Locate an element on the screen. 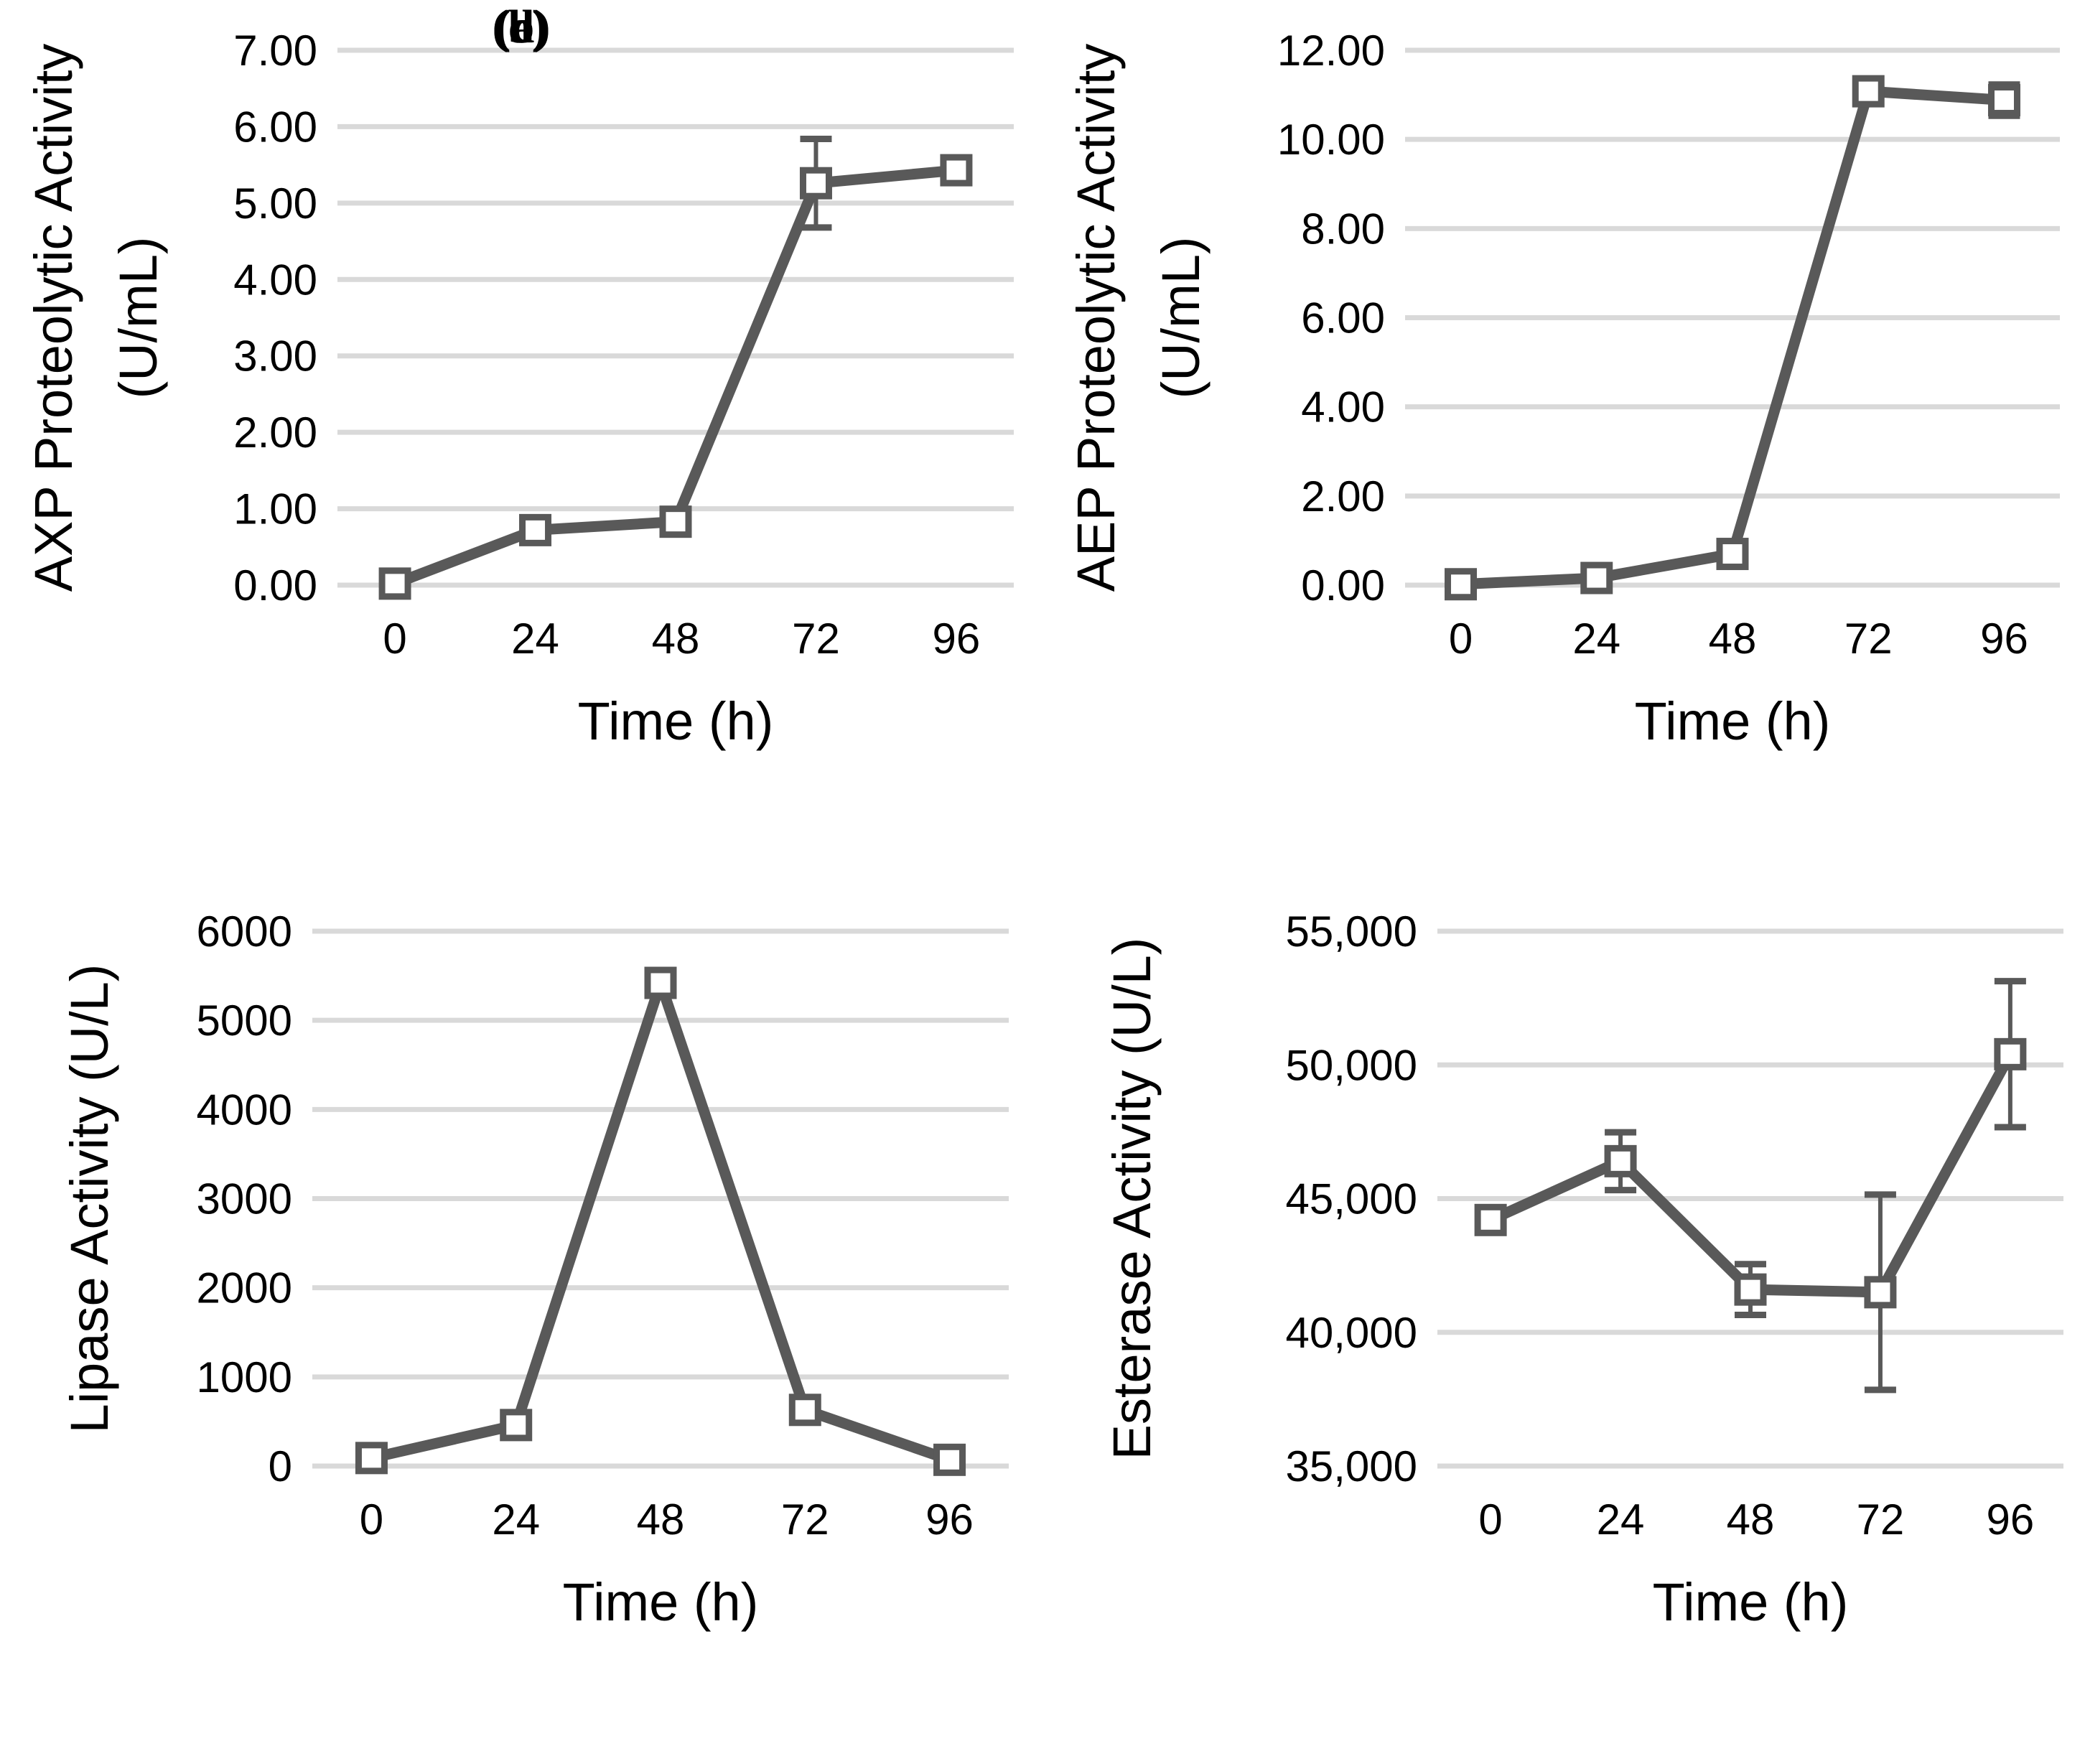 The height and width of the screenshot is (1764, 2085). y-axis-label: AXP Proteolytic Activity is located at coordinates (53, 318).